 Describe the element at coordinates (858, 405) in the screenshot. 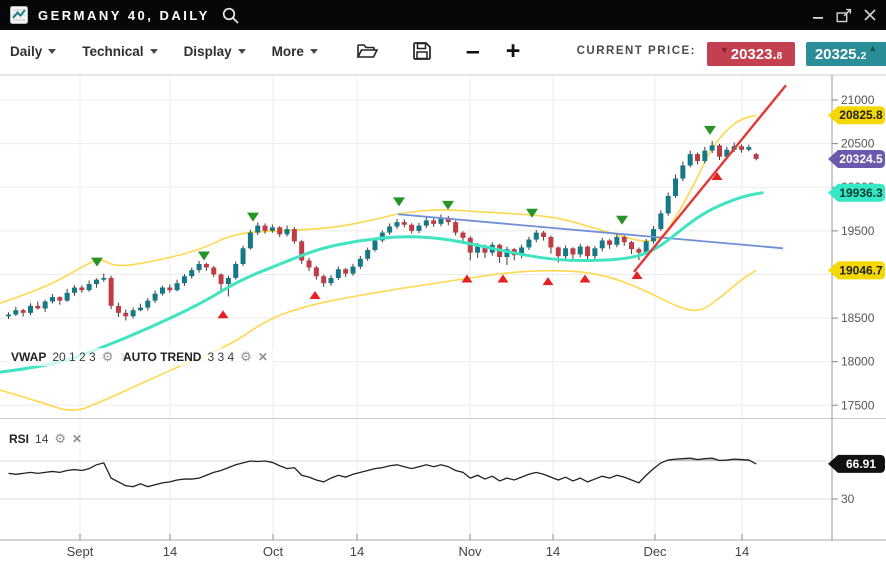

I see `svg-text: 17500` at that location.